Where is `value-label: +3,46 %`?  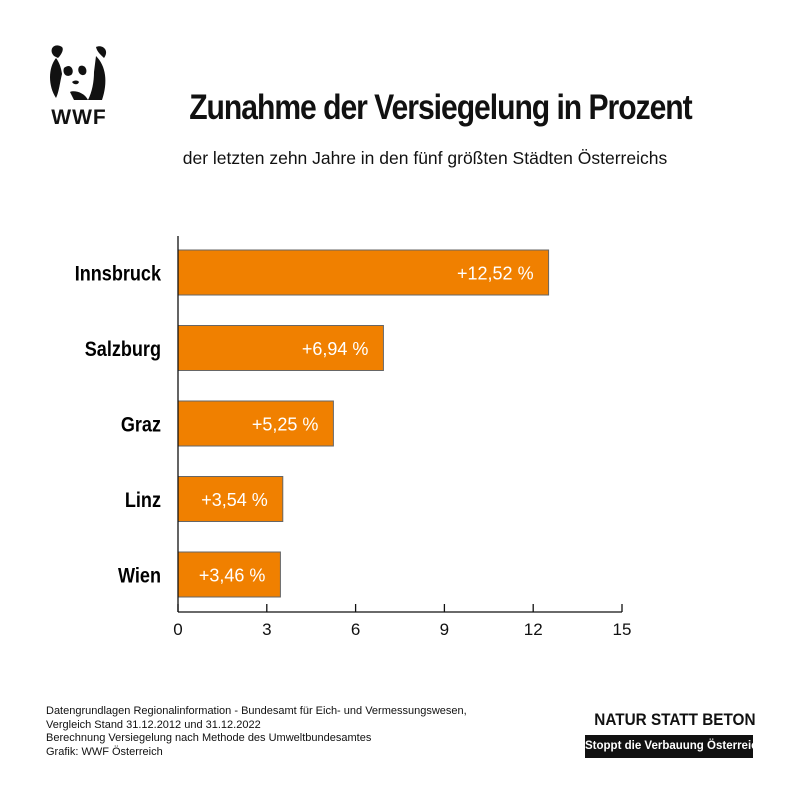
value-label: +3,46 % is located at coordinates (232, 576).